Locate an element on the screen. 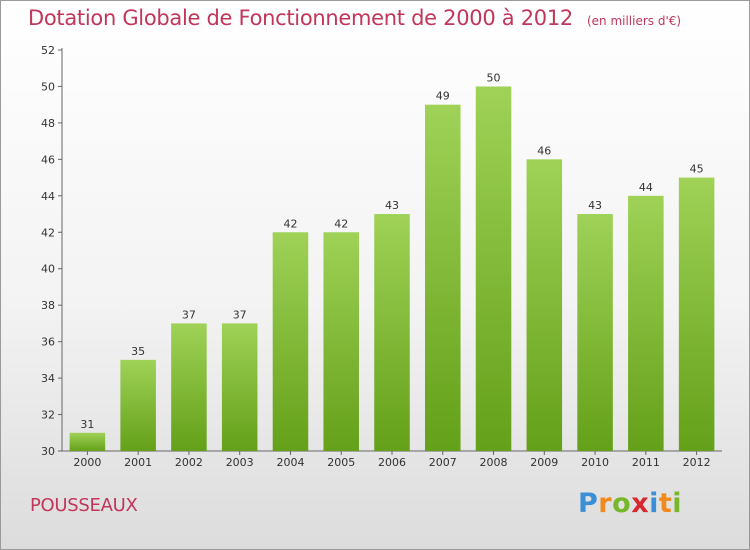 Image resolution: width=750 pixels, height=550 pixels. bar-2012 is located at coordinates (696, 314).